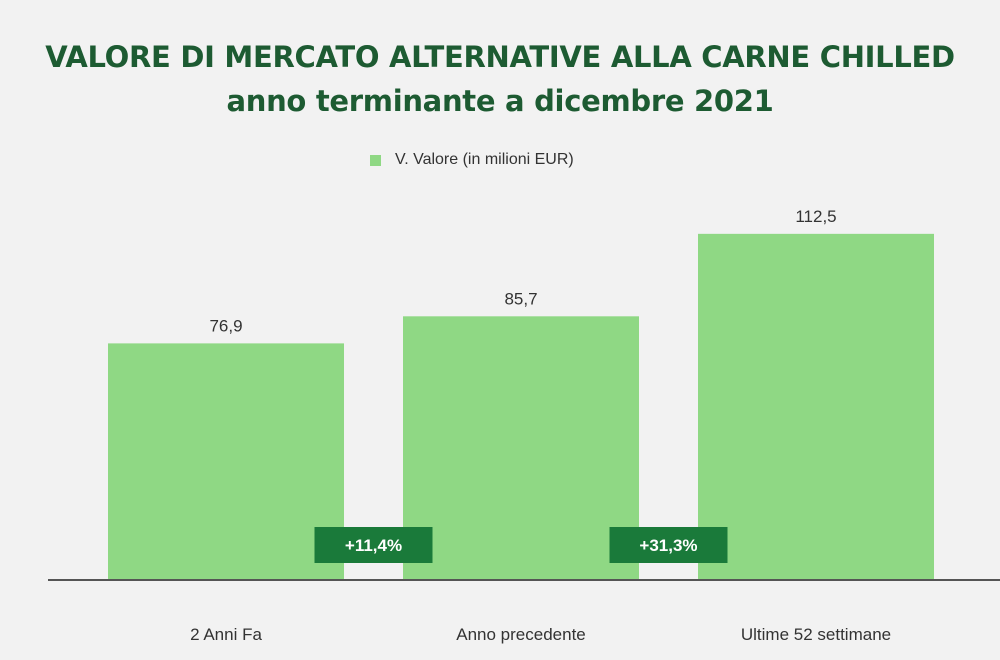 The height and width of the screenshot is (660, 1000). Describe the element at coordinates (484, 159) in the screenshot. I see `legend-label: V. Valore (in milioni EUR)` at that location.